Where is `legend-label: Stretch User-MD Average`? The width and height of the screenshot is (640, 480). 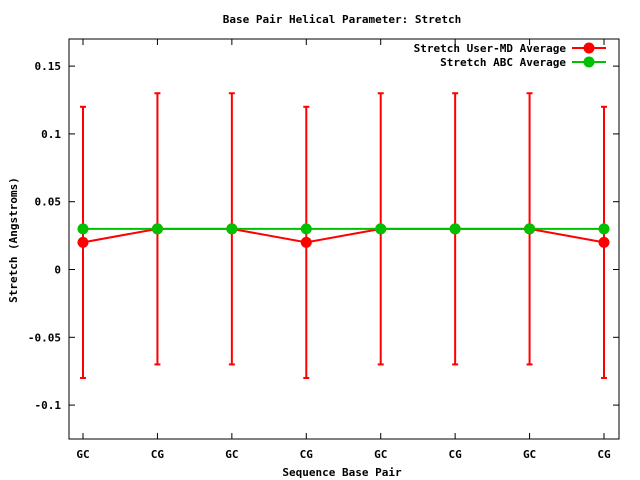
legend-label: Stretch User-MD Average is located at coordinates (490, 48).